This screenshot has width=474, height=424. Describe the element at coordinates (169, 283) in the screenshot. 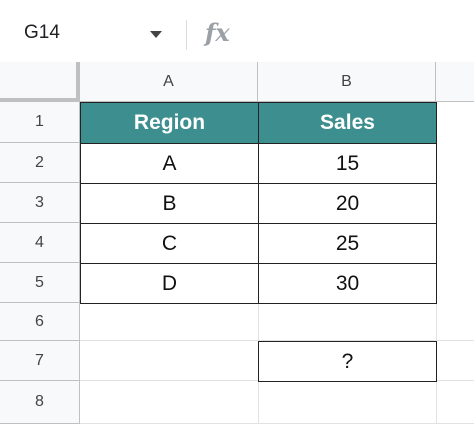

I see `table-cell-region: D` at that location.